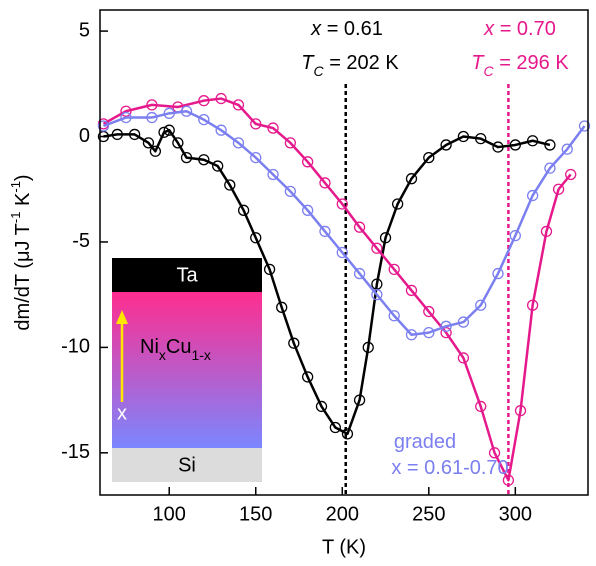  I want to click on inset-arrow-label: x, so click(122, 413).